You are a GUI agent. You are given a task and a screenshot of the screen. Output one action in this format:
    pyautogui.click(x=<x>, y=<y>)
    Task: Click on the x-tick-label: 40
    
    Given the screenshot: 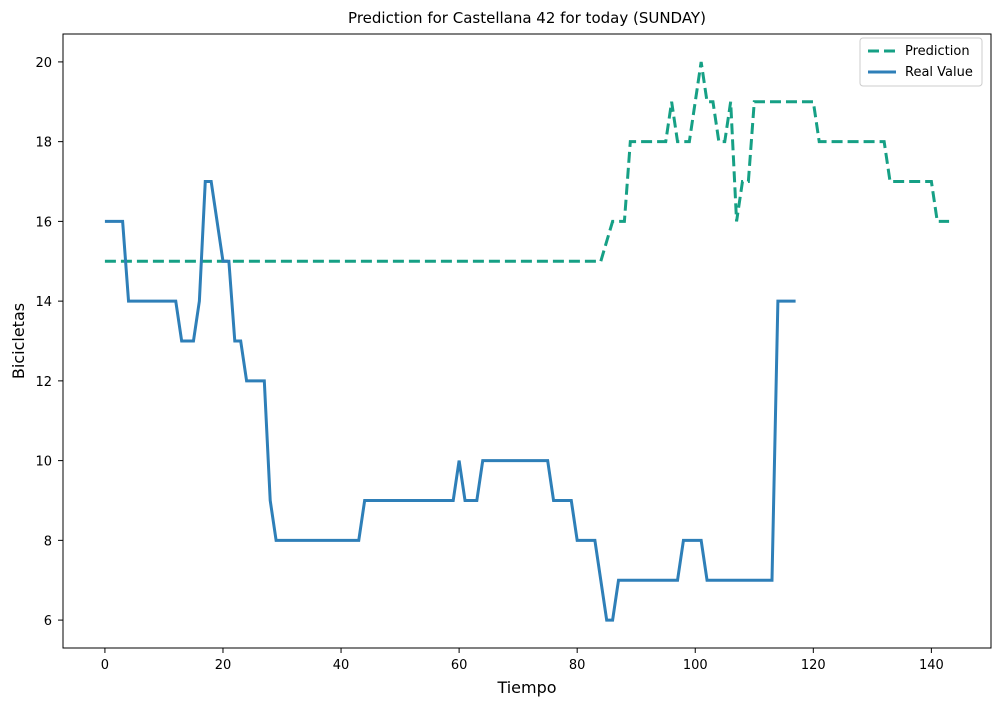 What is the action you would take?
    pyautogui.click(x=341, y=665)
    